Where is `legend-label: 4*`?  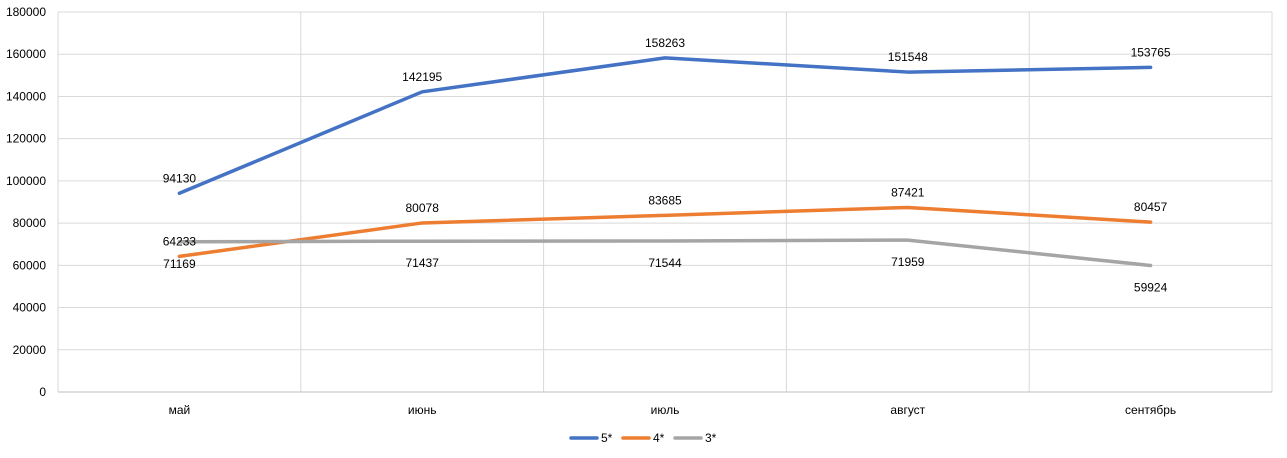
legend-label: 4* is located at coordinates (659, 438).